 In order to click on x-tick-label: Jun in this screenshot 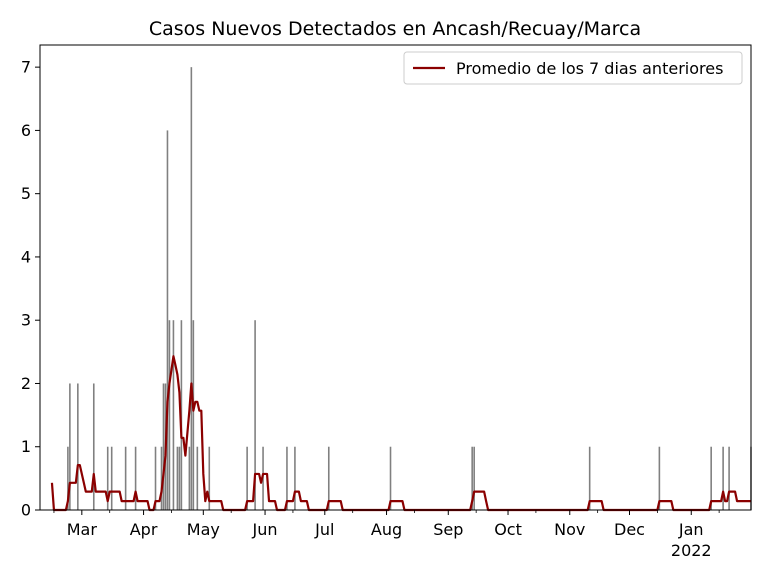, I will do `click(265, 529)`.